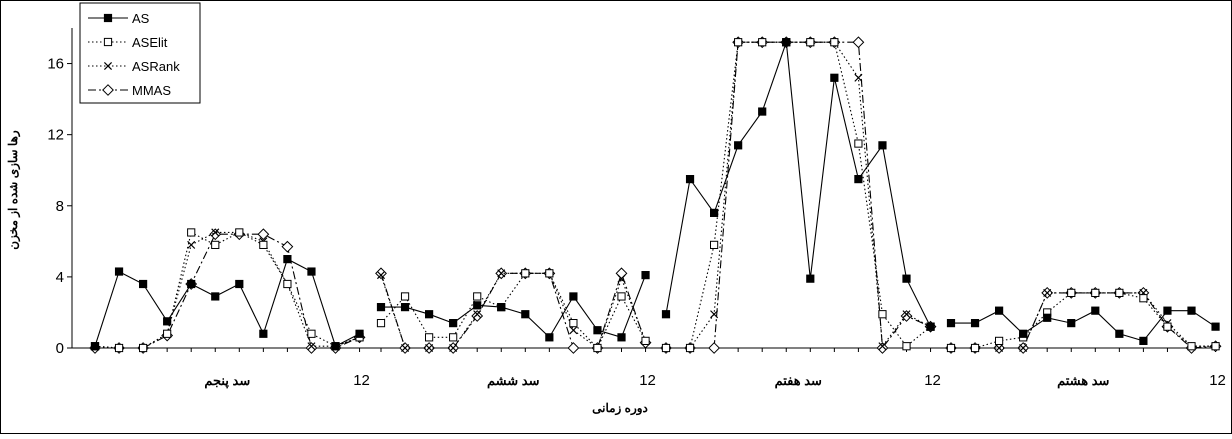  Describe the element at coordinates (60, 206) in the screenshot. I see `y-tick-label: 8` at that location.